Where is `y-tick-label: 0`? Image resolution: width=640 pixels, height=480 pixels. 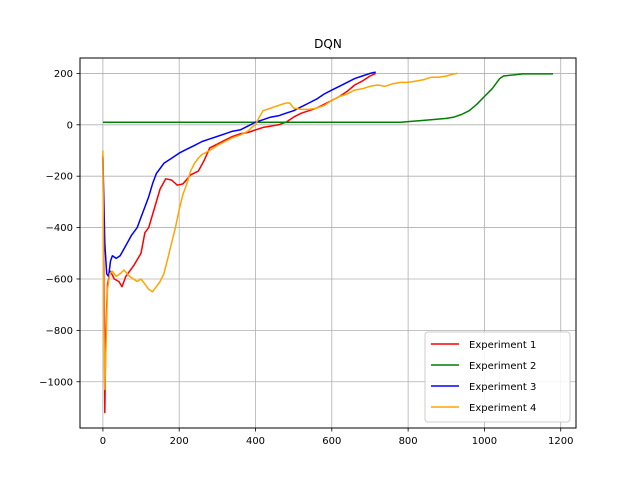 y-tick-label: 0 is located at coordinates (70, 125).